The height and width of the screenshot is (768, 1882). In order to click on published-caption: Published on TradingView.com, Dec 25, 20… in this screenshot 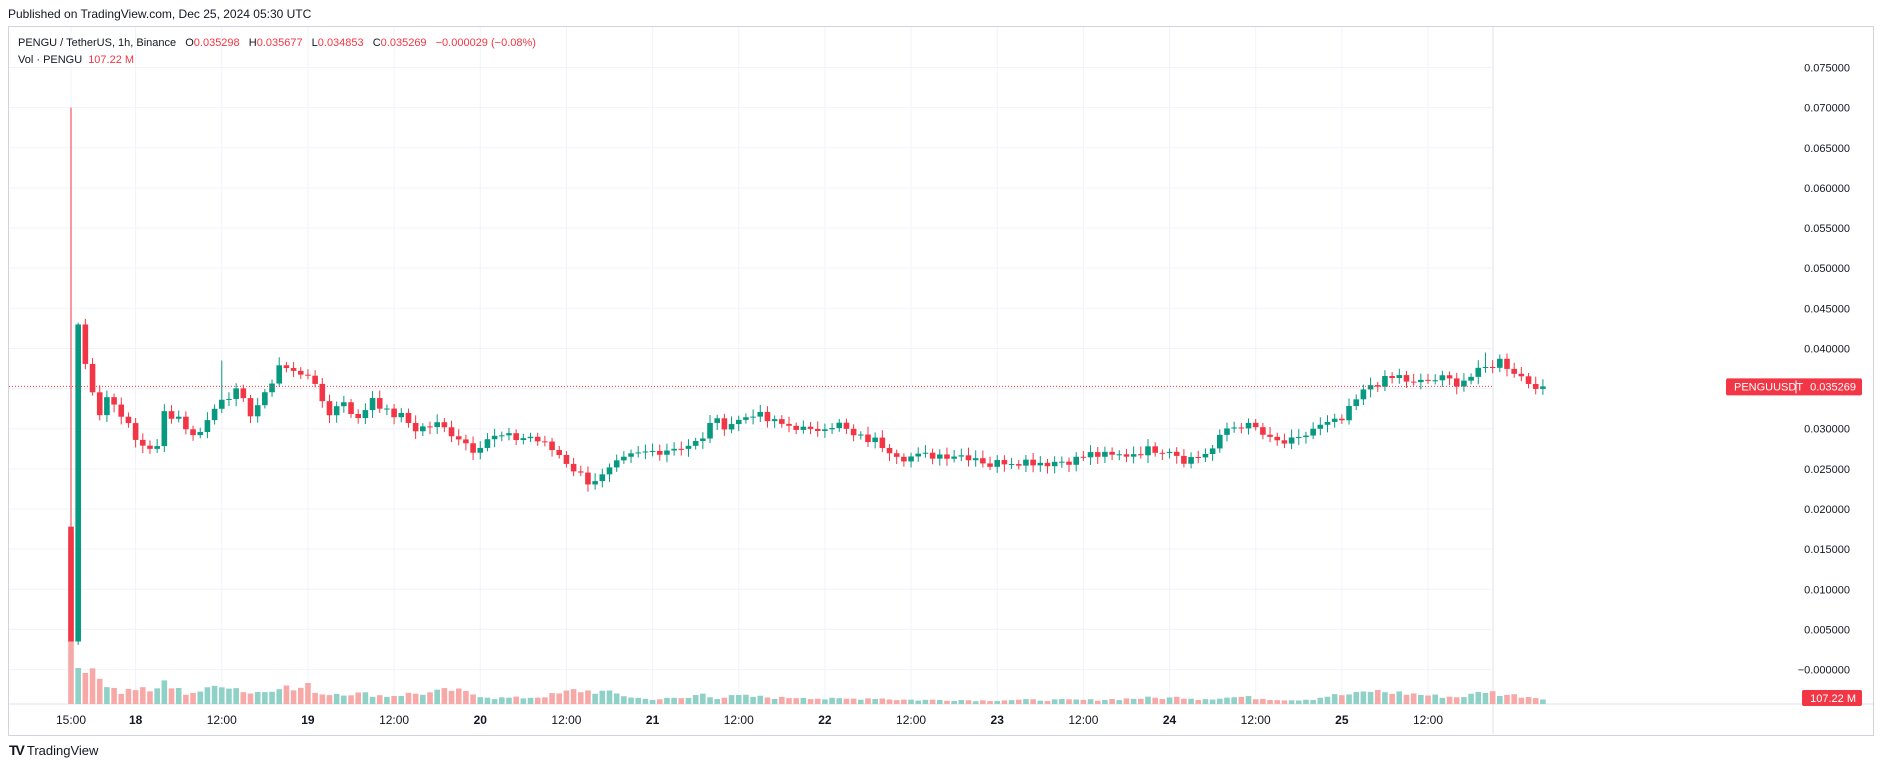, I will do `click(160, 14)`.